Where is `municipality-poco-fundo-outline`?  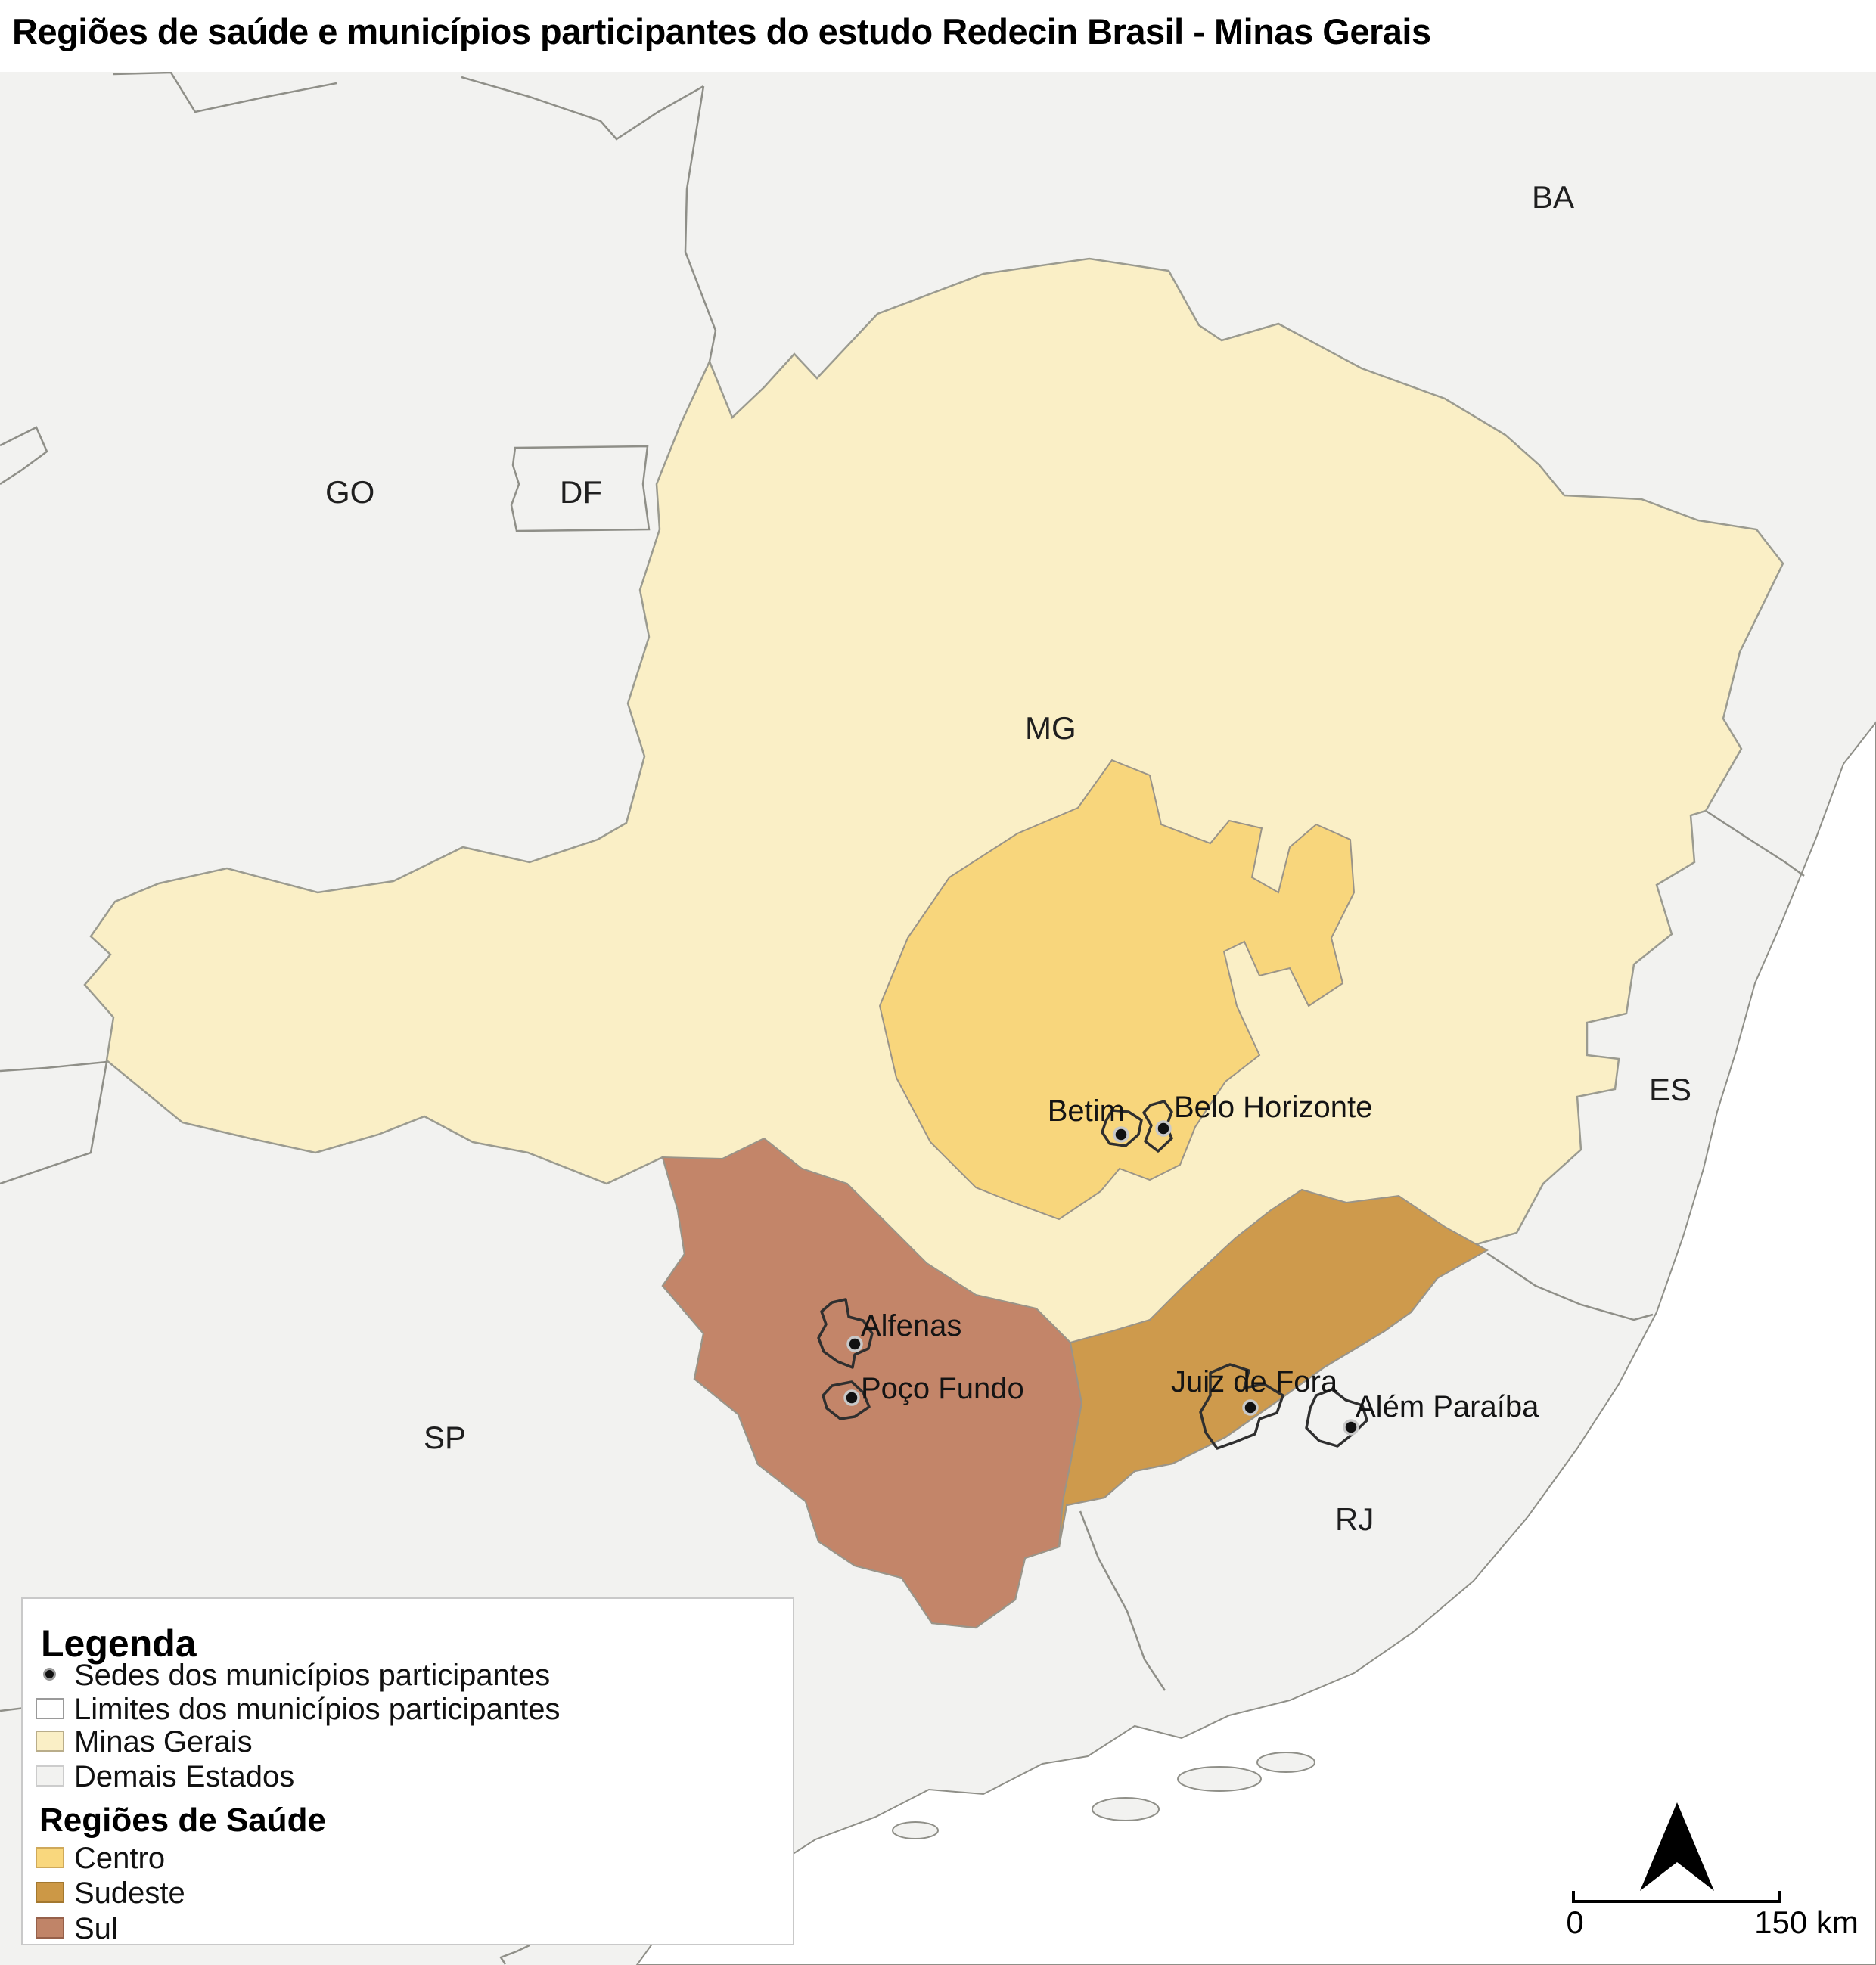
municipality-poco-fundo-outline is located at coordinates (846, 1400).